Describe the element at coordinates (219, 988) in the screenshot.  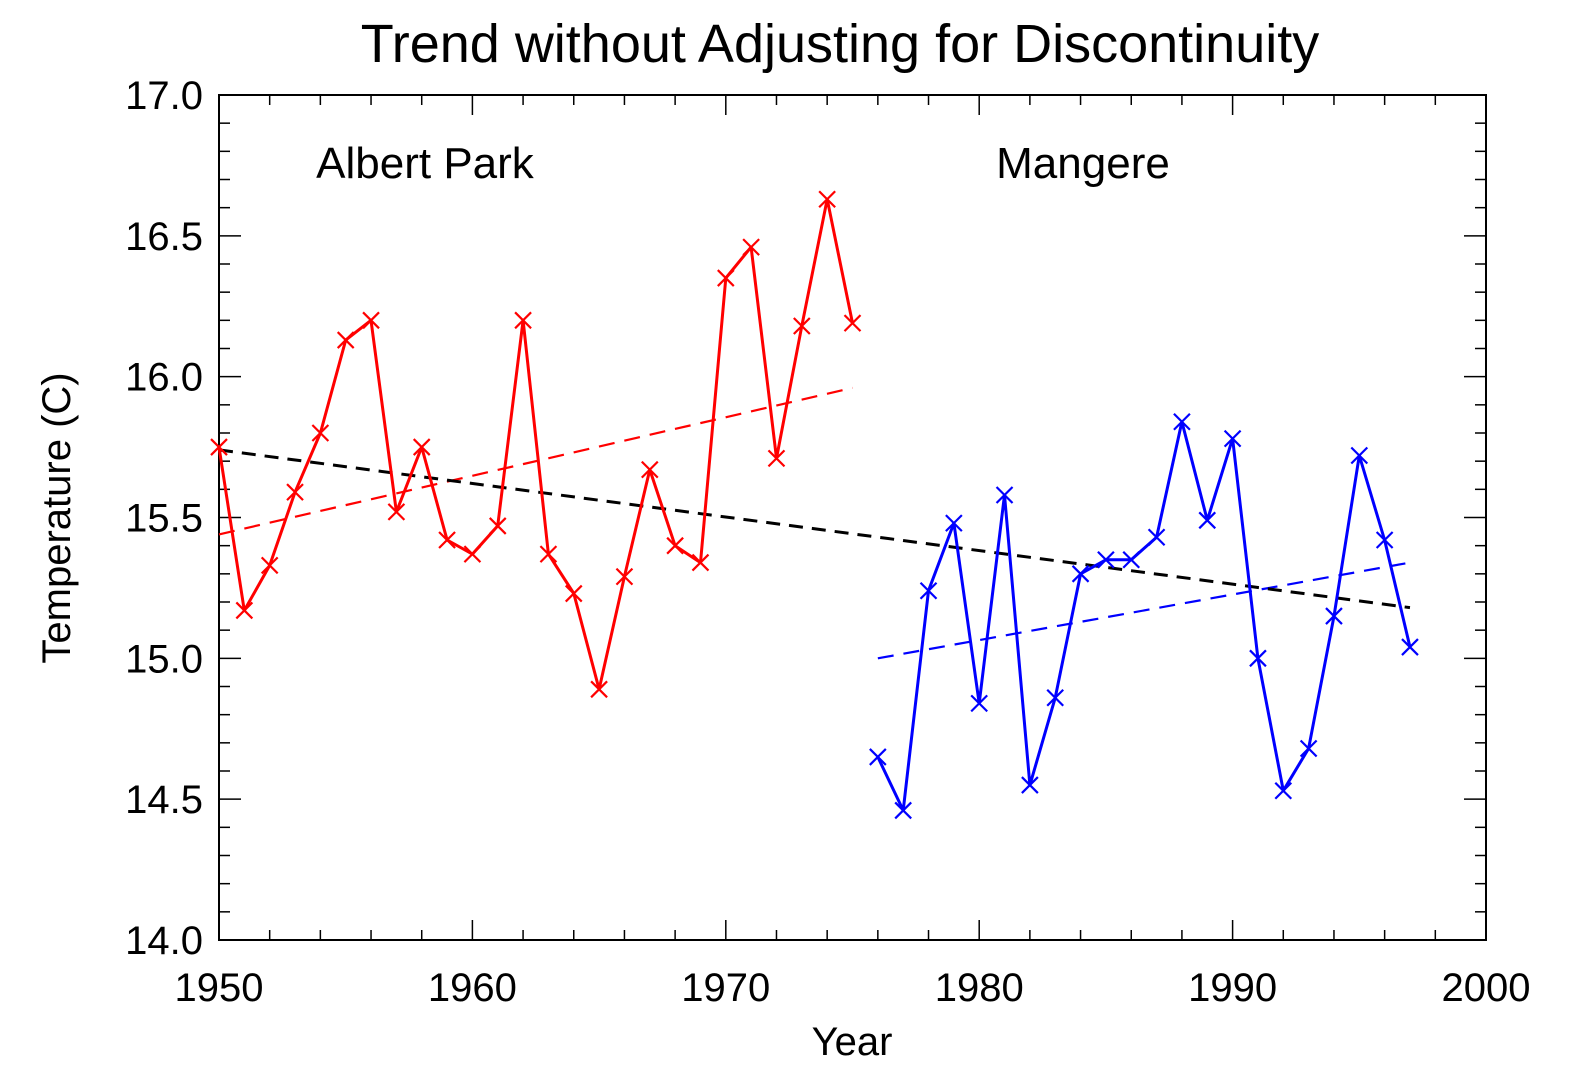
I see `x-tick-label: 1950` at that location.